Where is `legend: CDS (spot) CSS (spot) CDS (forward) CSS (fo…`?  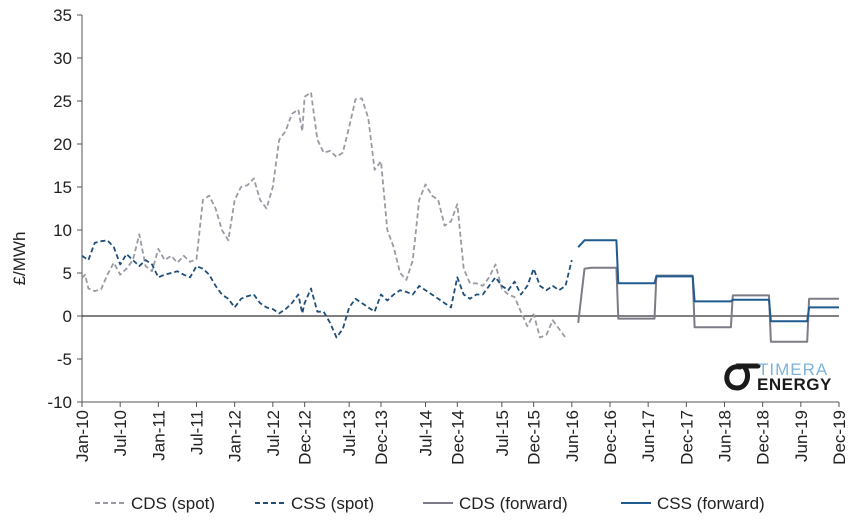 legend: CDS (spot) CSS (spot) CDS (forward) CSS (fo… is located at coordinates (430, 503).